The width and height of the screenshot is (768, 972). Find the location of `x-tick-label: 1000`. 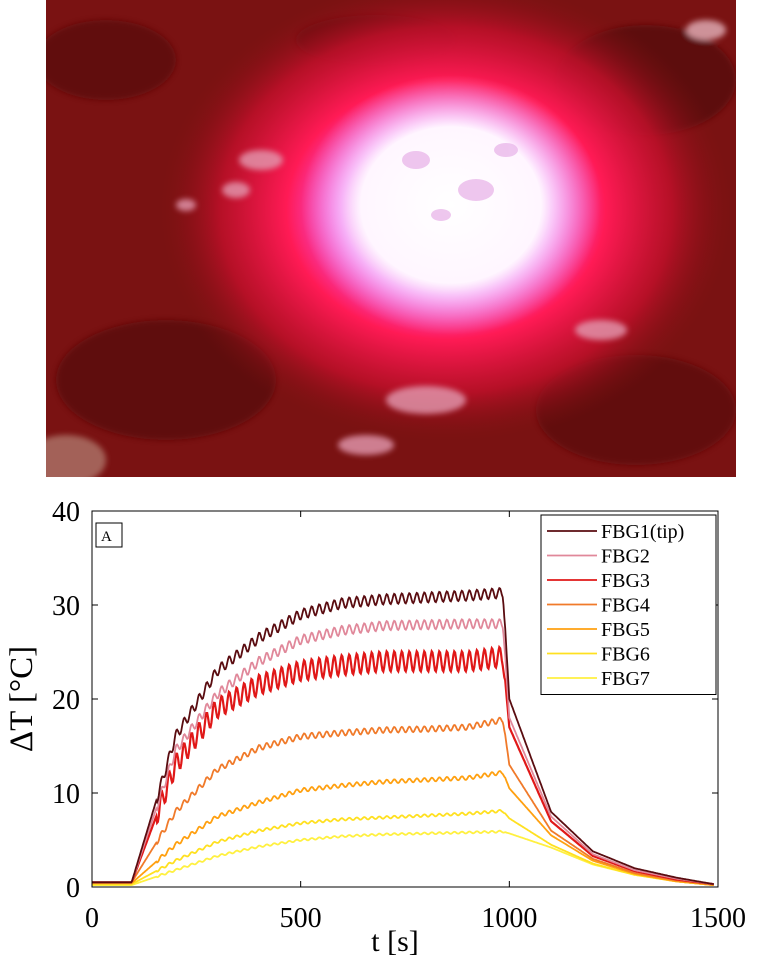

x-tick-label: 1000 is located at coordinates (509, 918).